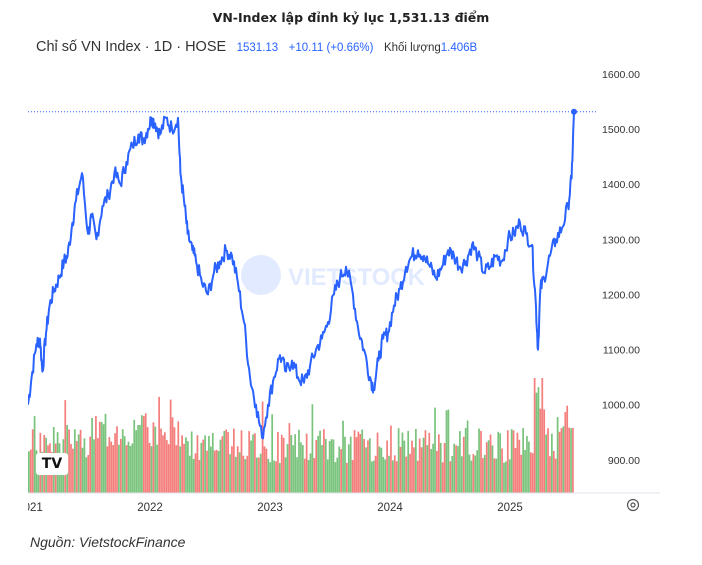 This screenshot has width=702, height=565. What do you see at coordinates (331, 48) in the screenshot?
I see `change-value: +10.11 (+0.66%)` at bounding box center [331, 48].